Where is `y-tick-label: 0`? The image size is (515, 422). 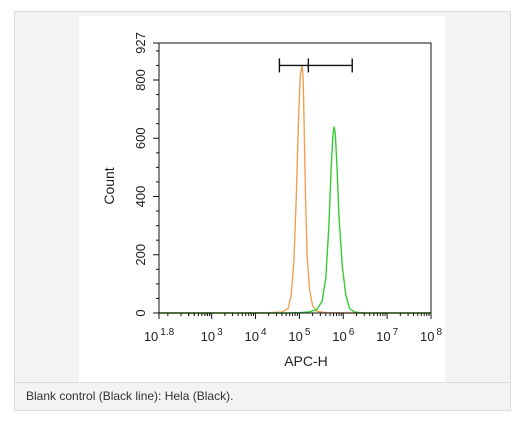 y-tick-label: 0 is located at coordinates (140, 312).